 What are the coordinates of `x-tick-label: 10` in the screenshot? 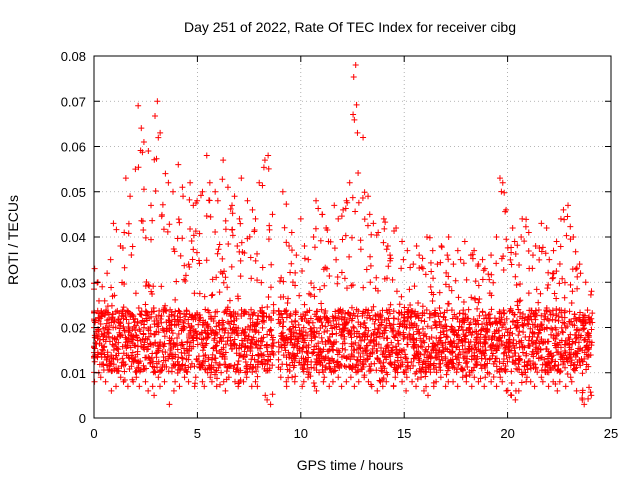 It's located at (301, 433).